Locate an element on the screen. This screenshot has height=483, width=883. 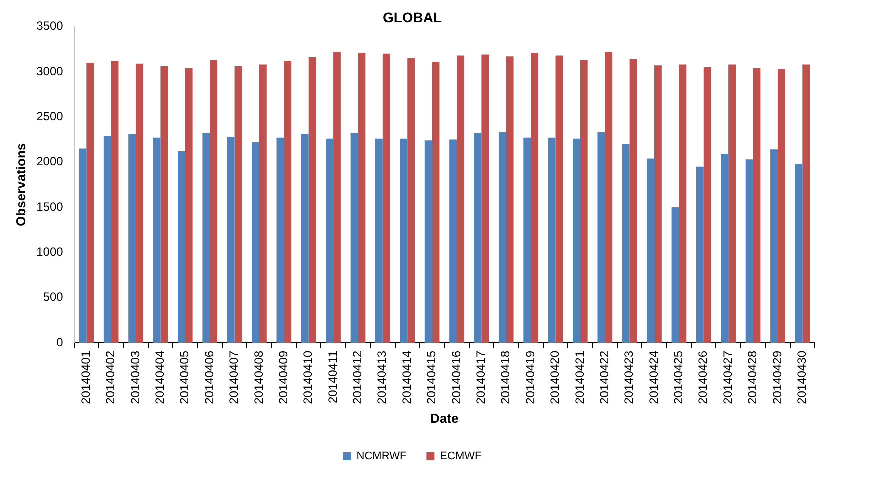
x-tick-label: 20140405 is located at coordinates (185, 377).